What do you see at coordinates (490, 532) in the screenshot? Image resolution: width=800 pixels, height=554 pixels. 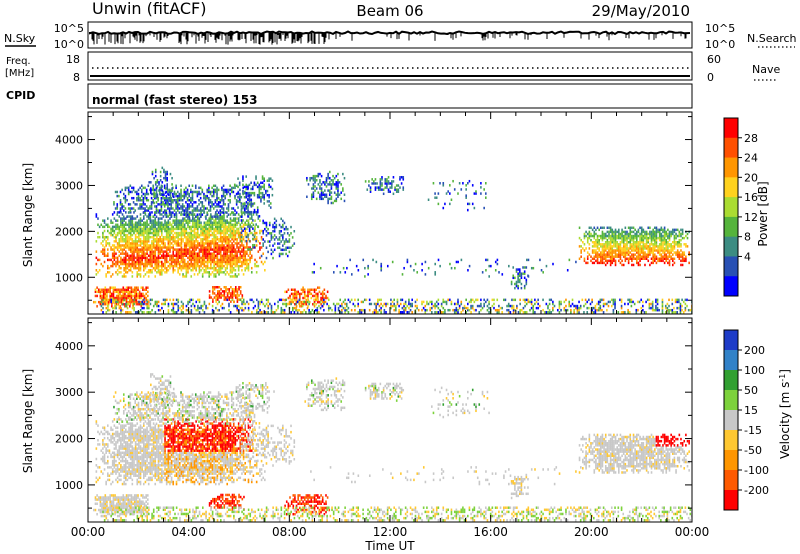 I see `time-tick-label: 16:00` at bounding box center [490, 532].